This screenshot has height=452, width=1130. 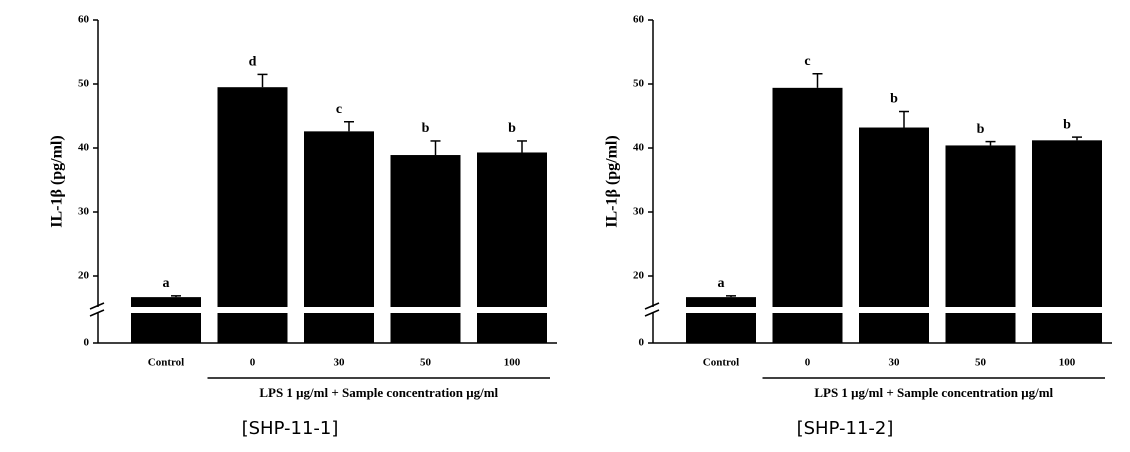 What do you see at coordinates (845, 428) in the screenshot?
I see `caption: [SHP-11-2]` at bounding box center [845, 428].